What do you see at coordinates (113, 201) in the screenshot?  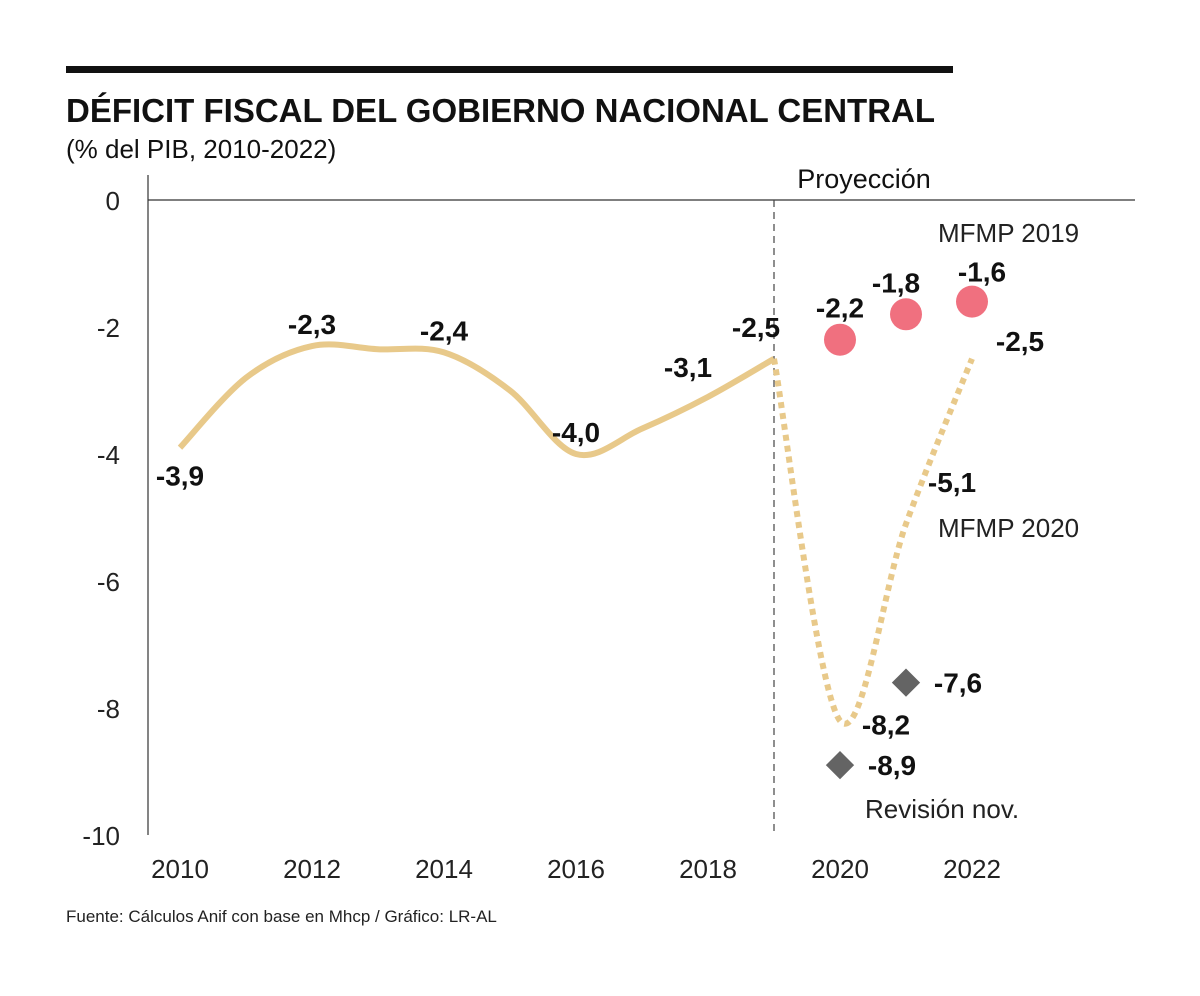 I see `y-tick-label: 0` at bounding box center [113, 201].